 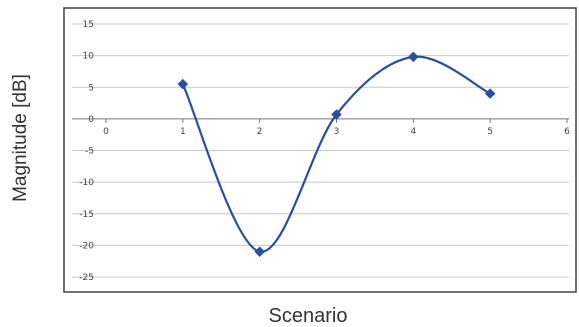 I want to click on y-tick-label: 15, so click(x=88, y=25).